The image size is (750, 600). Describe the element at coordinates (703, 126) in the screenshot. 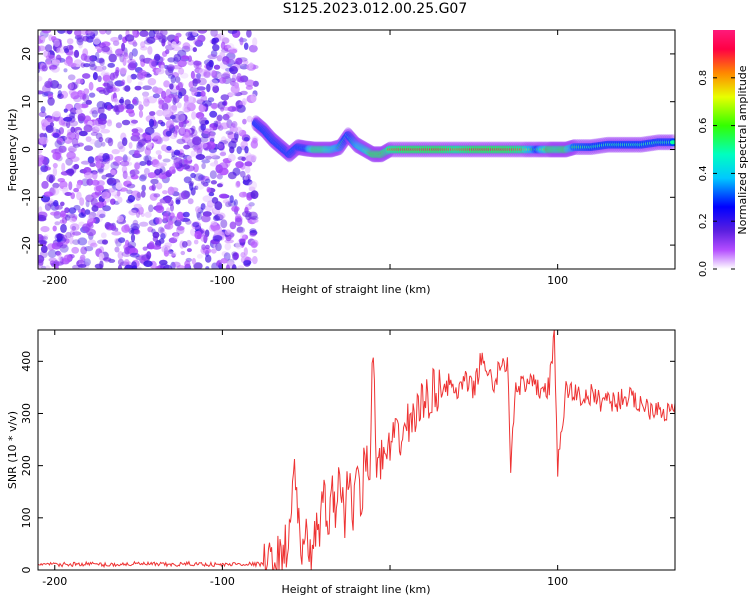

I see `colorbar-tick-label: 0.6` at that location.